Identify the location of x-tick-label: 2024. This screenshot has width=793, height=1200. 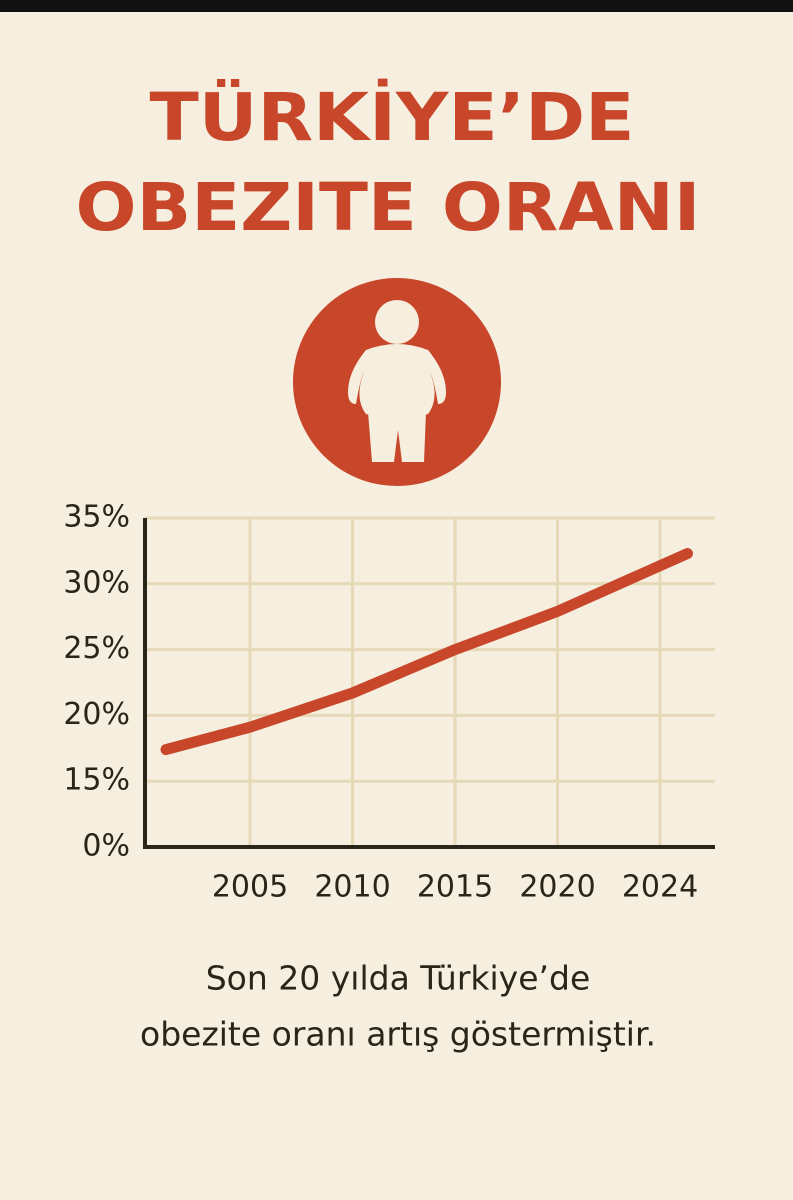
(660, 887).